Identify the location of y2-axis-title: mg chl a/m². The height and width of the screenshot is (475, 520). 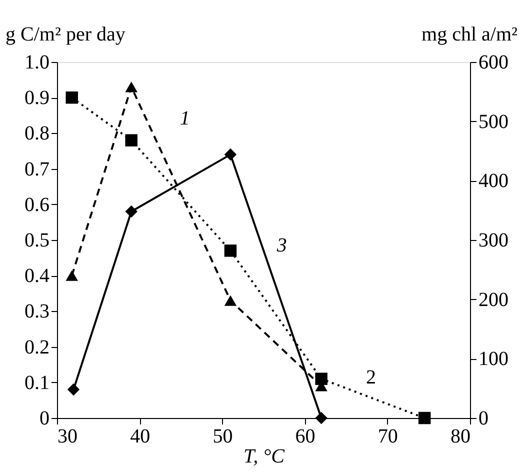
(470, 35).